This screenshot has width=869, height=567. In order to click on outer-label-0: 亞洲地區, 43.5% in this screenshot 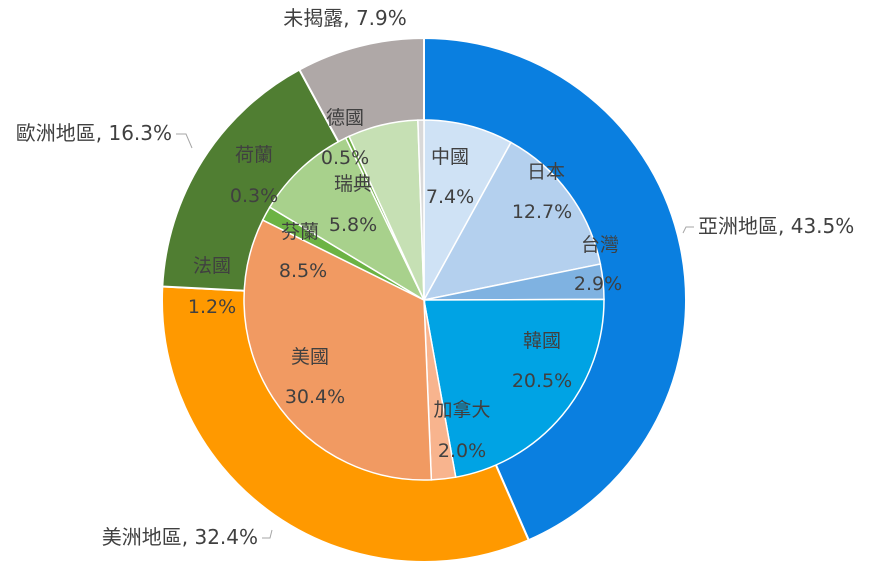, I will do `click(776, 226)`.